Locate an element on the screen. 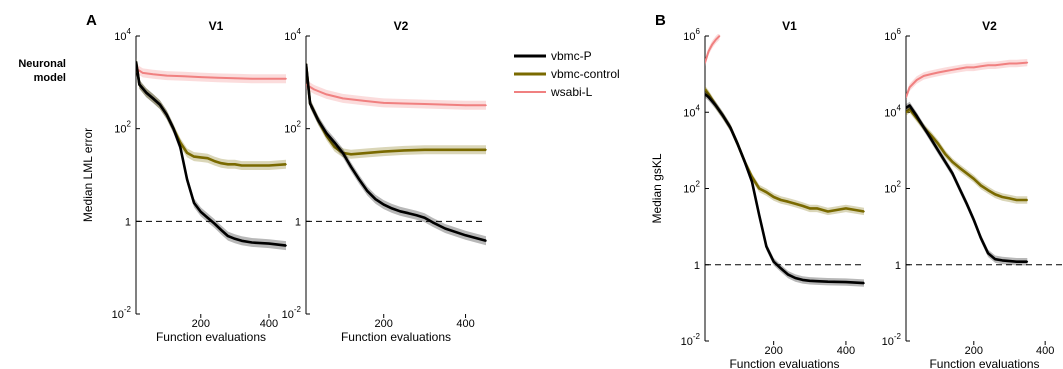  legend-label: vbmc-control is located at coordinates (585, 74).